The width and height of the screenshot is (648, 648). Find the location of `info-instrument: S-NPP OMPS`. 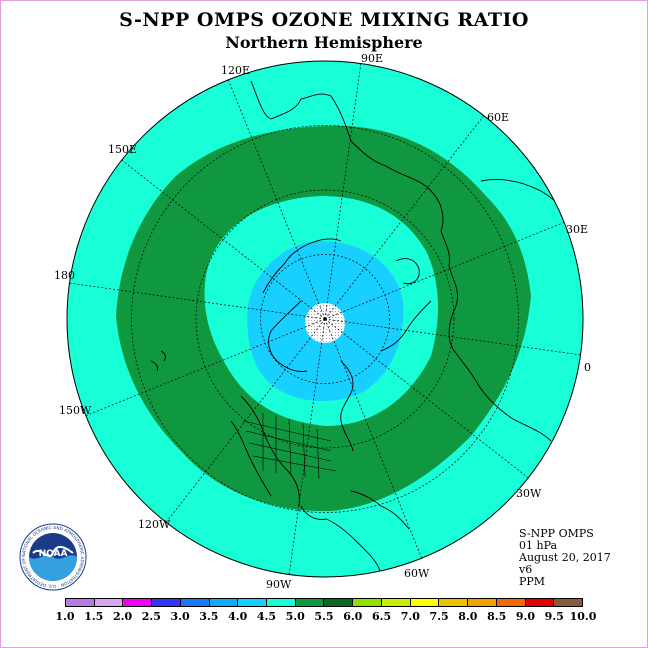

info-instrument: S-NPP OMPS is located at coordinates (556, 533).